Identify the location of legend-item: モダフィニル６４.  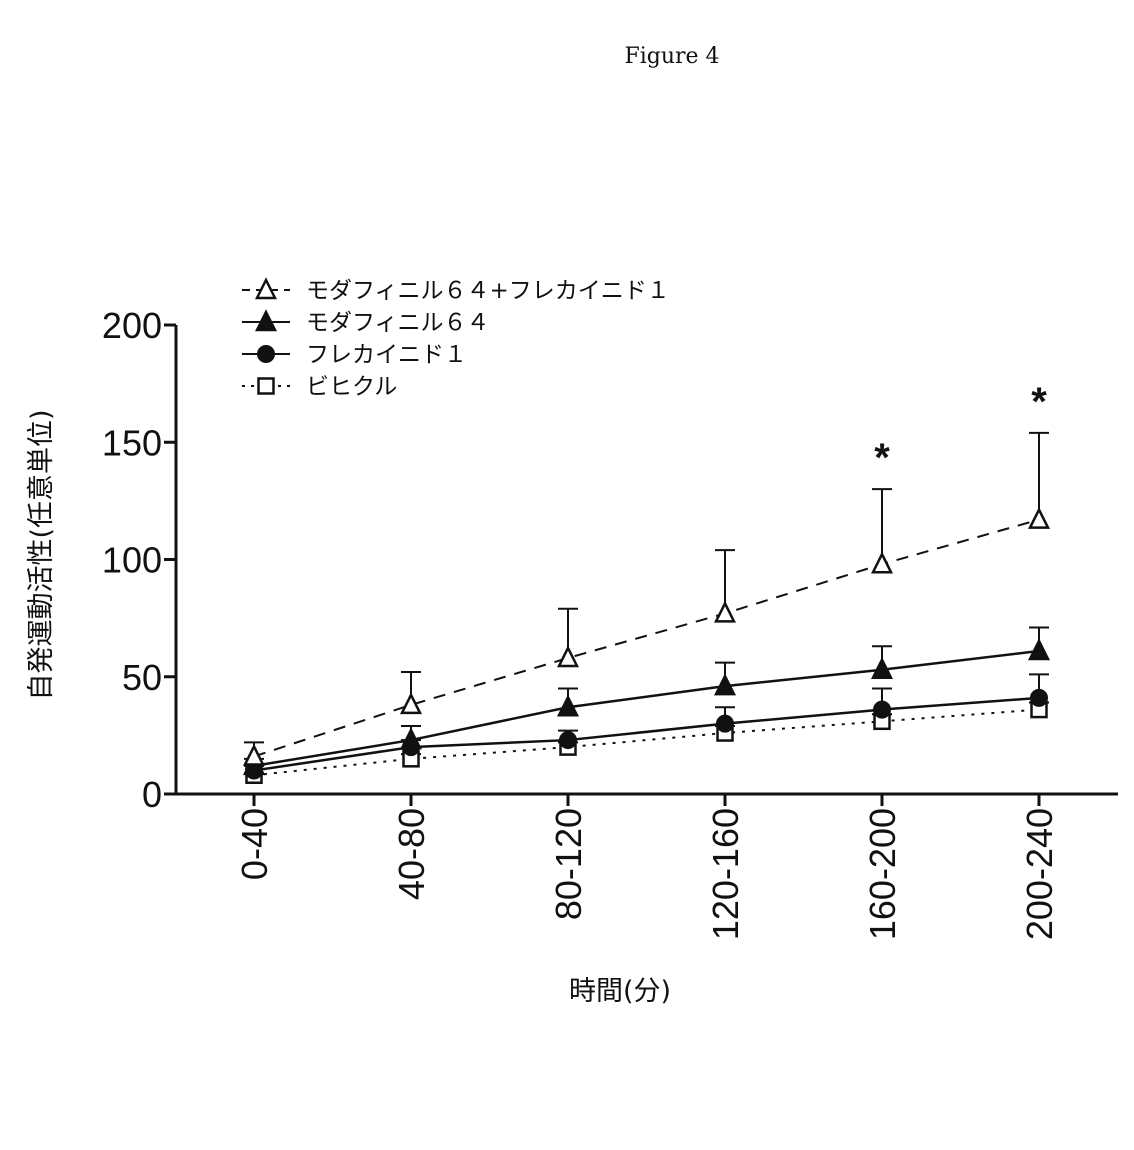
(366, 322).